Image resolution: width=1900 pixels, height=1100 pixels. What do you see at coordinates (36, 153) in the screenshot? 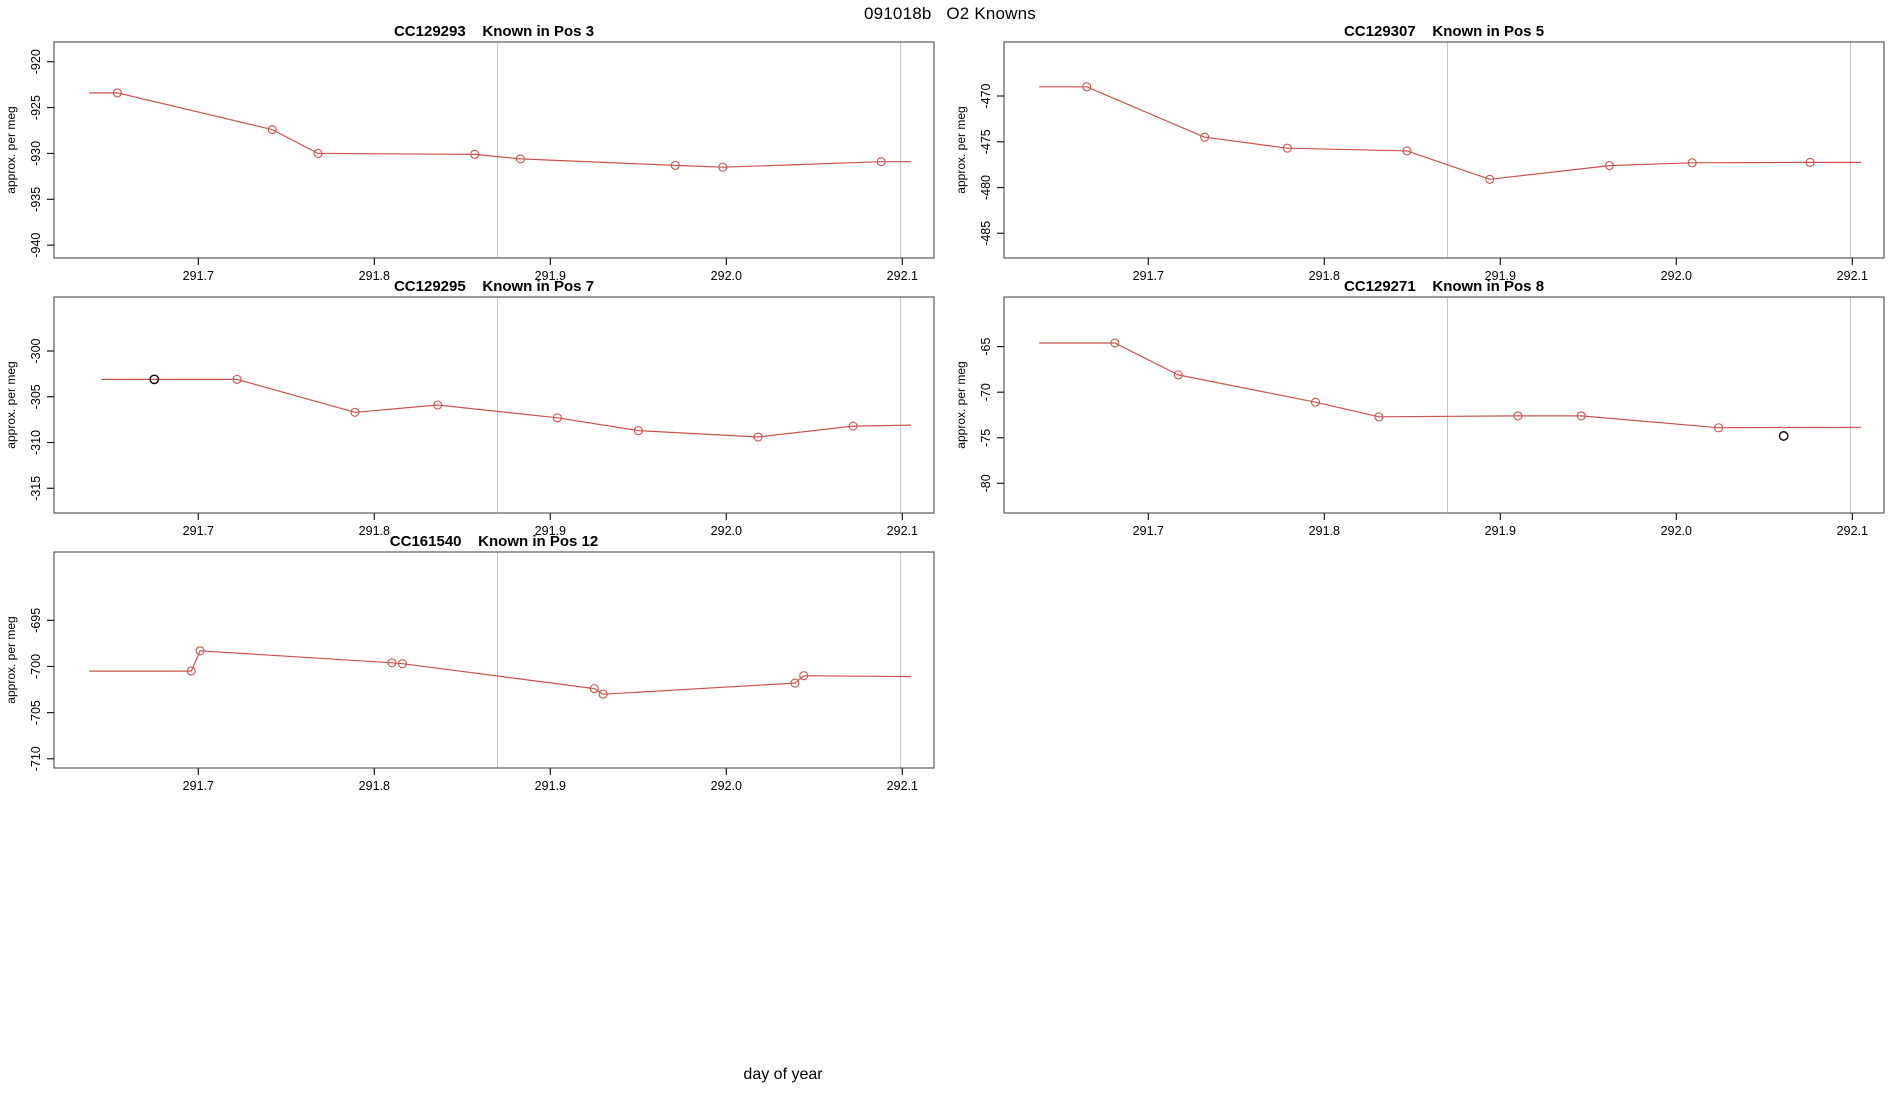
I see `y-tick-label: -930` at bounding box center [36, 153].